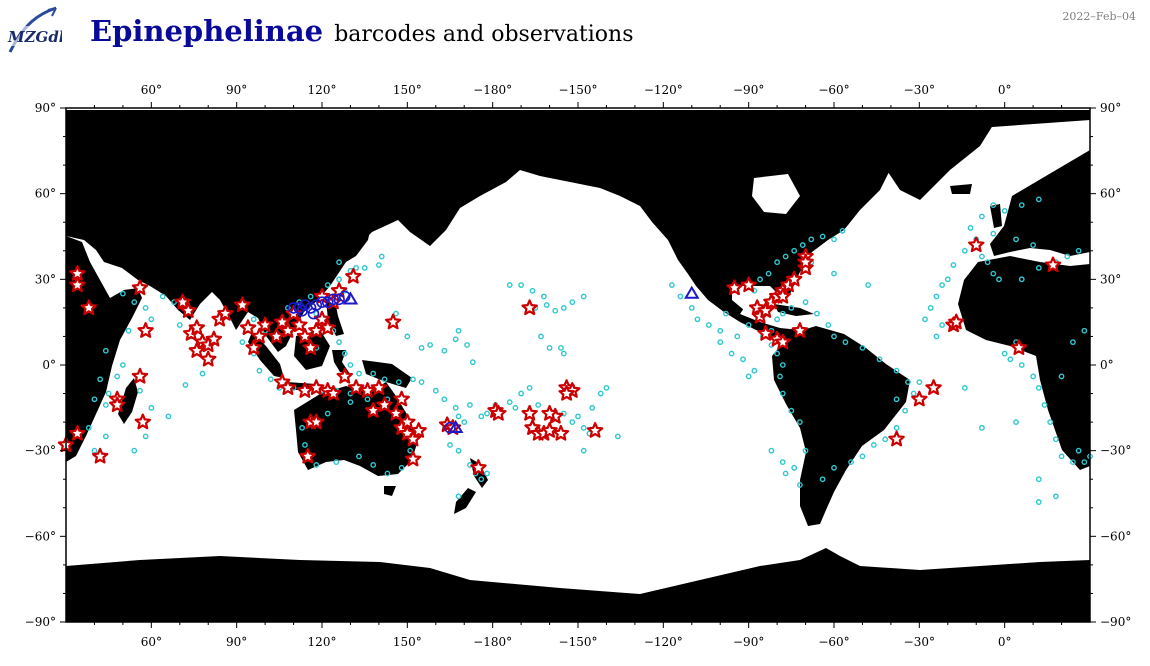 This screenshot has width=1150, height=666. What do you see at coordinates (40, 451) in the screenshot?
I see `lat-label-left: −30°` at bounding box center [40, 451].